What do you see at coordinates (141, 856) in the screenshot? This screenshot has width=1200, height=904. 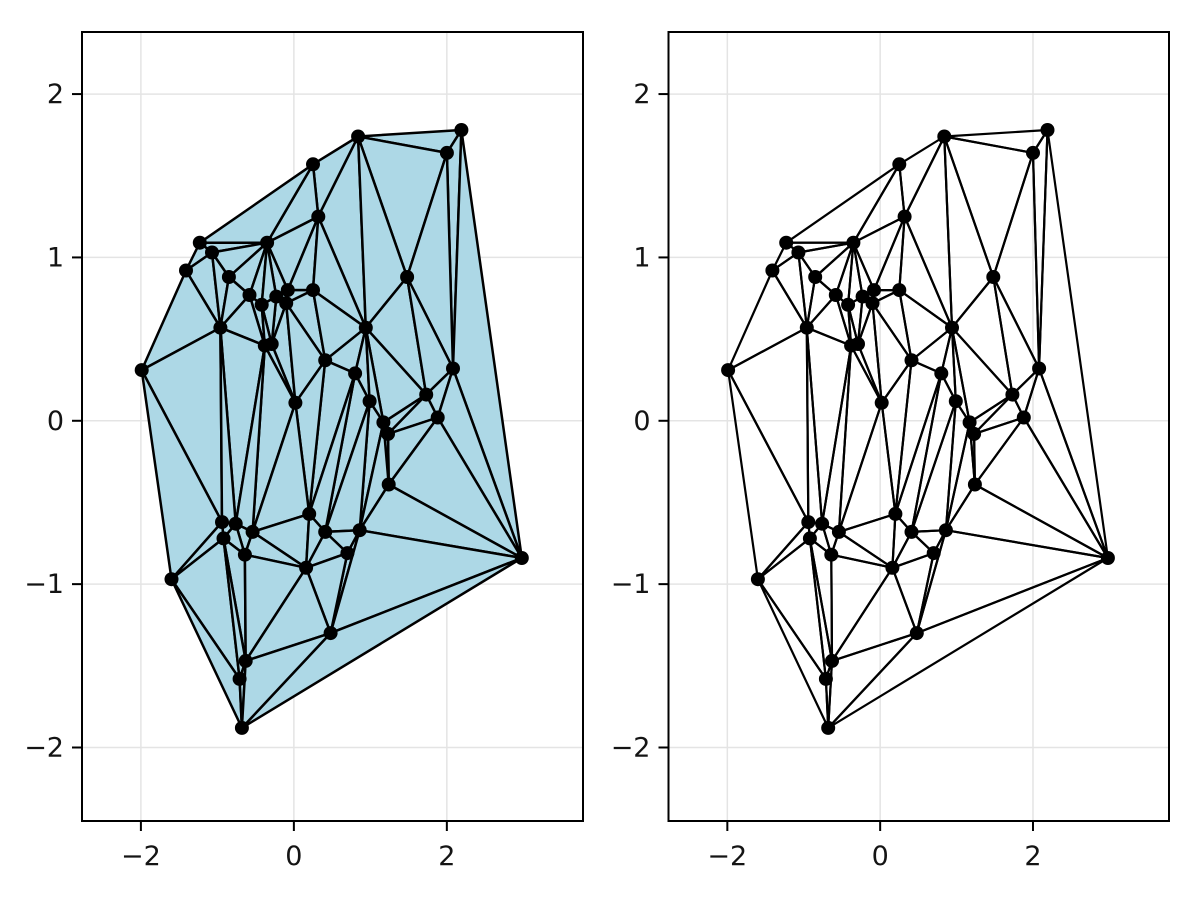 I see `x-tick-label: −2` at bounding box center [141, 856].